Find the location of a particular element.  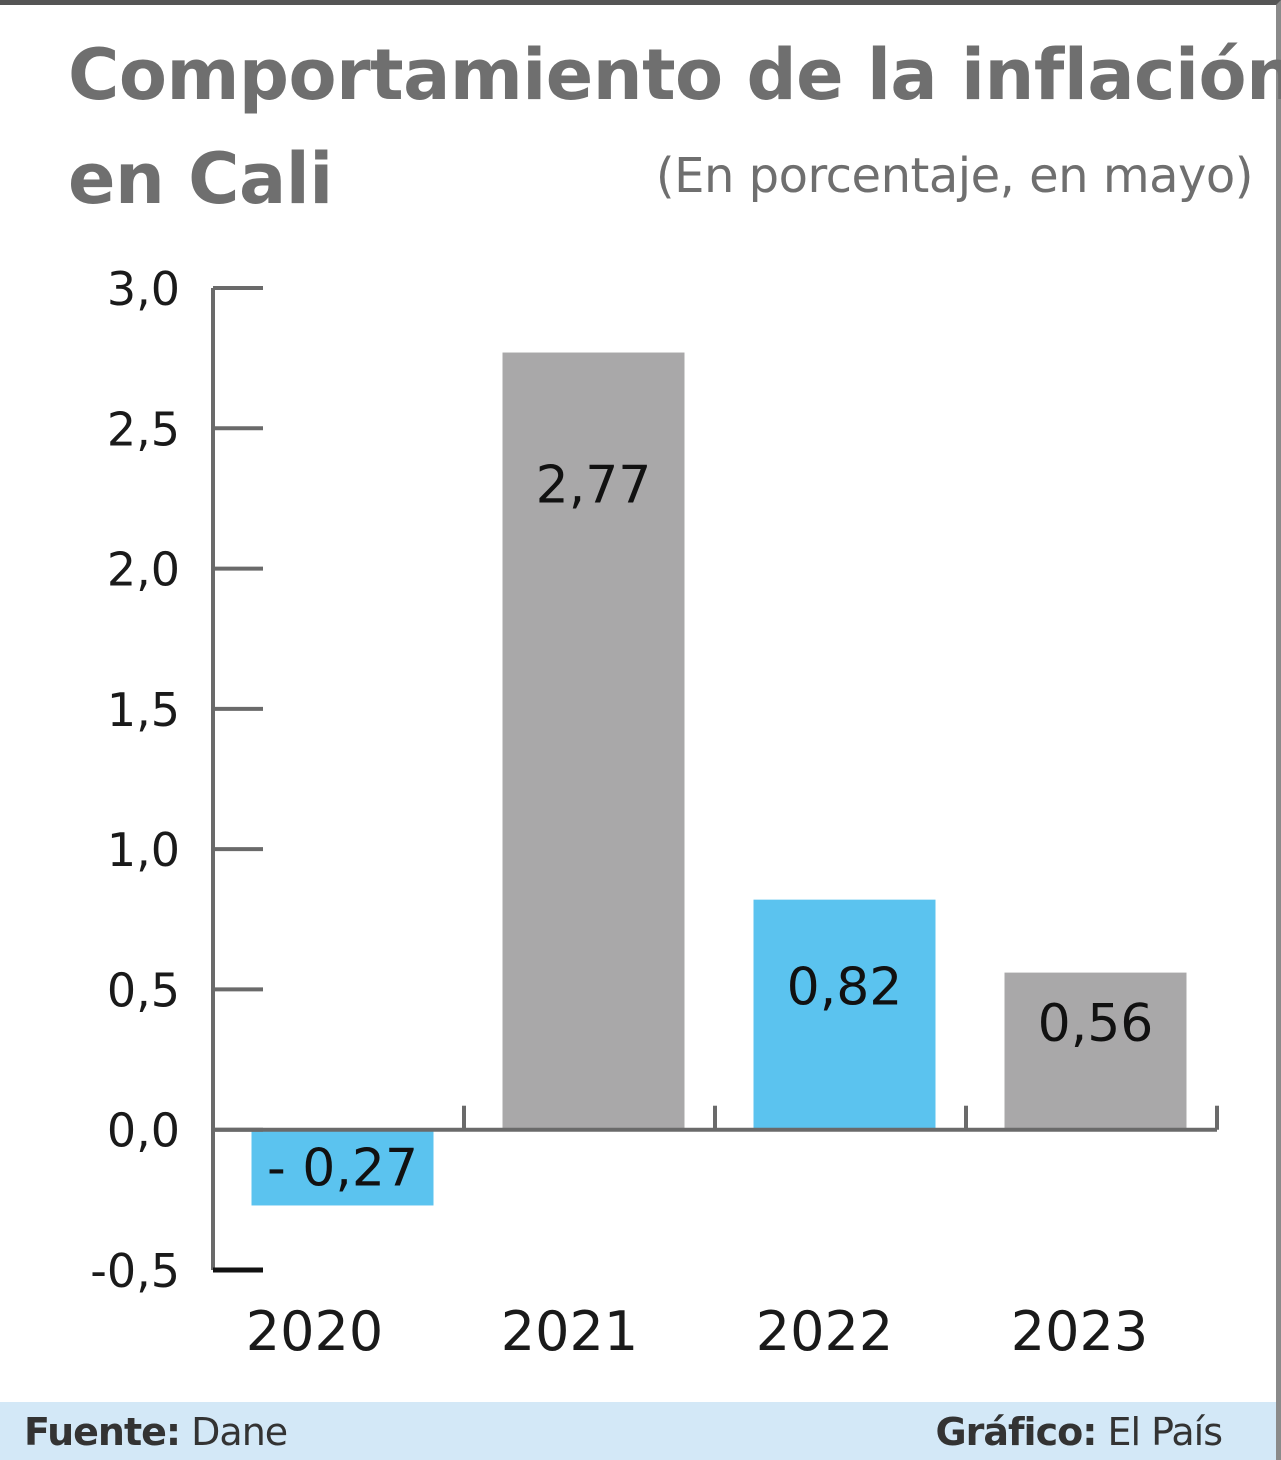

value-label-2020: - 0,27 is located at coordinates (342, 1169).